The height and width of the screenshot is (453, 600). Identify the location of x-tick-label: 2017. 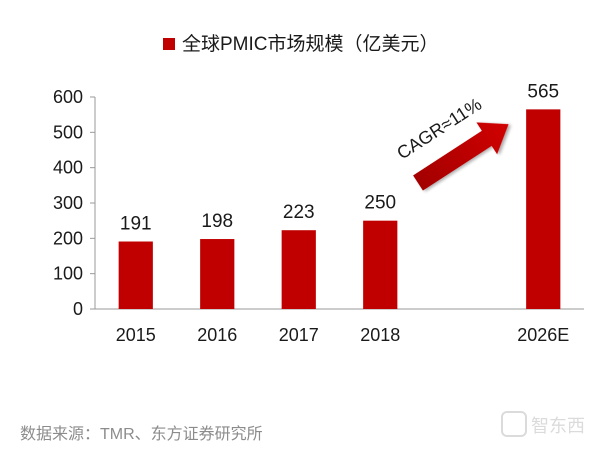
(299, 335).